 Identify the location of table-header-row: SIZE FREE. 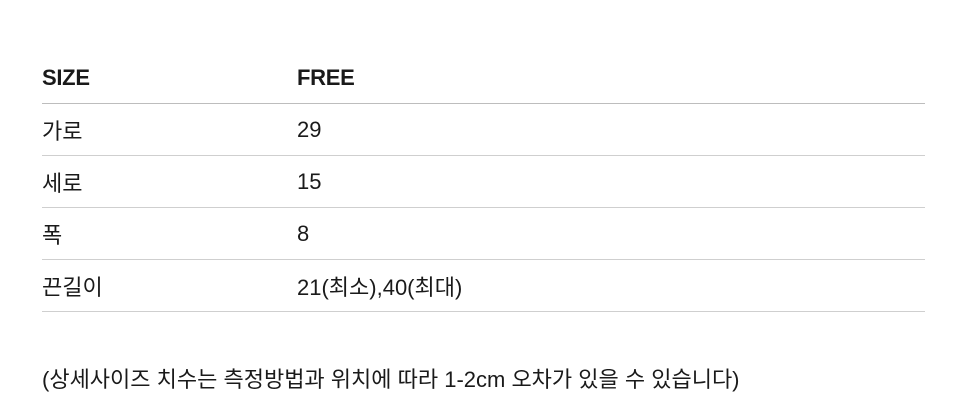
(483, 78).